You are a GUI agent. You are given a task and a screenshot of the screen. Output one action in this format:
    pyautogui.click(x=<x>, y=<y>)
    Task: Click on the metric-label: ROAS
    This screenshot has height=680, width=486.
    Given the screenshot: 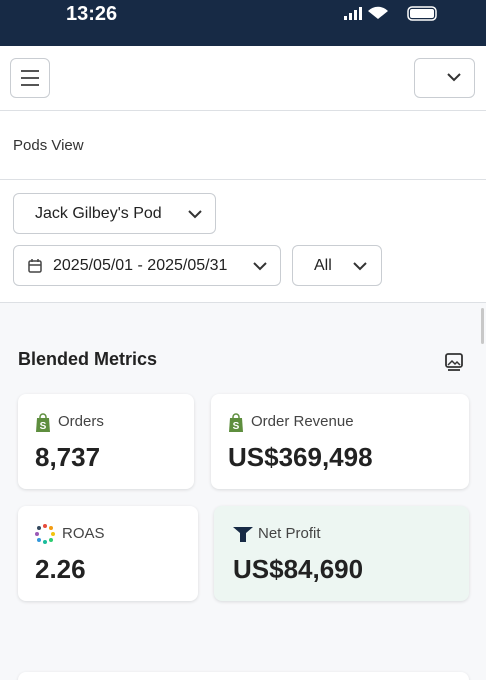 What is the action you would take?
    pyautogui.click(x=83, y=533)
    